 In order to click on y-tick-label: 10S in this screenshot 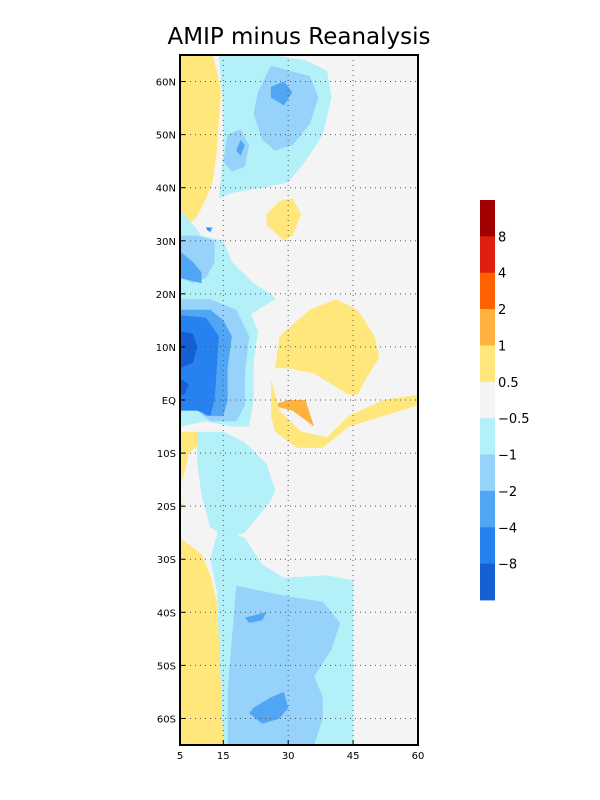, I will do `click(166, 454)`.